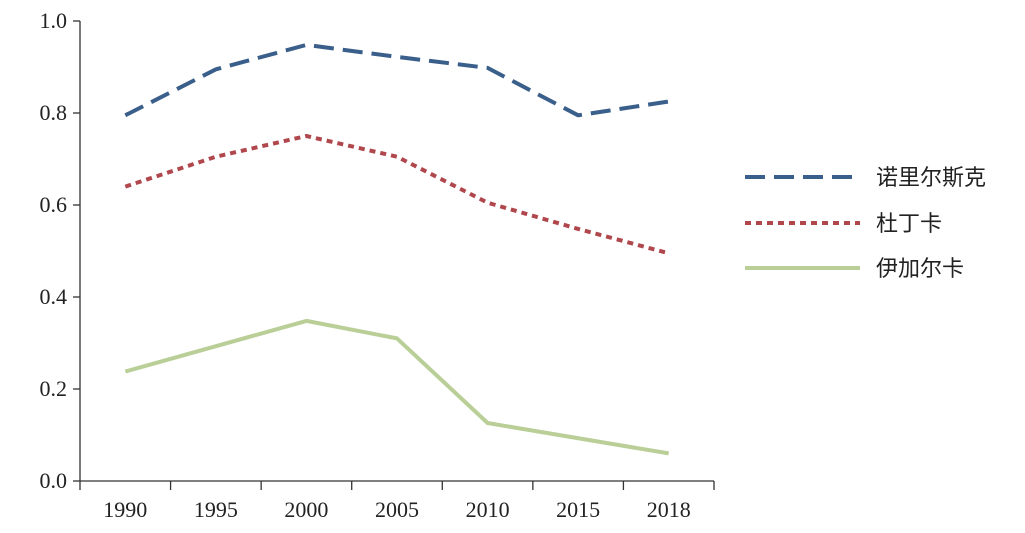  Describe the element at coordinates (54, 112) in the screenshot. I see `y-tick-label: 0.8` at that location.